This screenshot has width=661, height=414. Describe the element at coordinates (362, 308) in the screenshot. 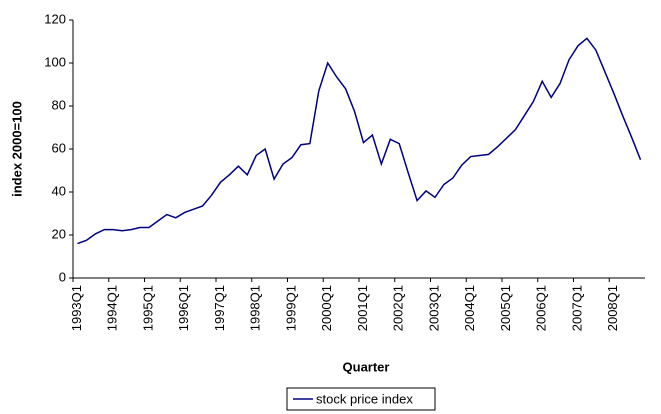

I see `x-tick-label: 2001Q1` at that location.